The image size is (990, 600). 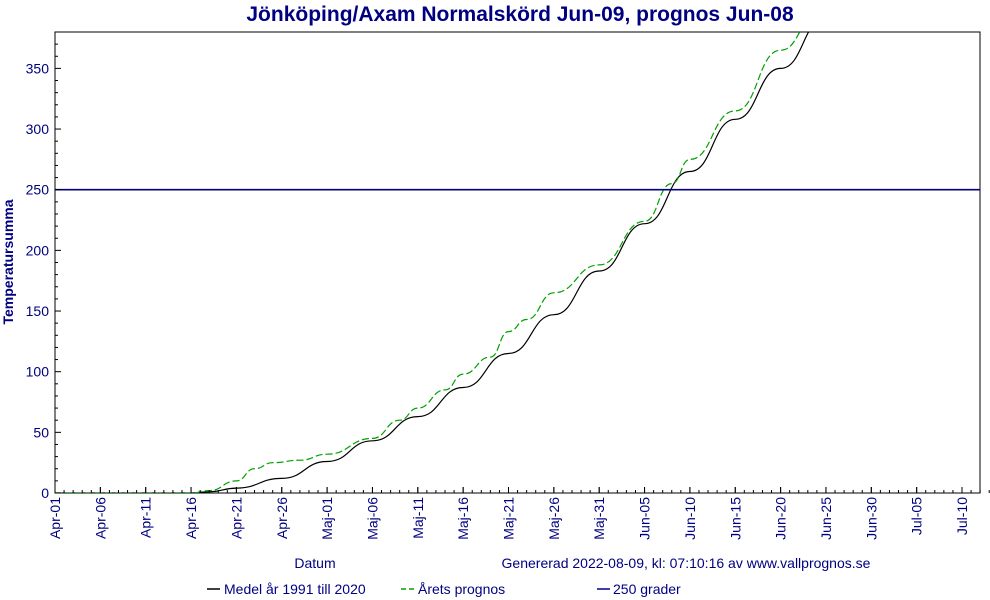 What do you see at coordinates (45, 493) in the screenshot?
I see `y-tick-label: 0` at bounding box center [45, 493].